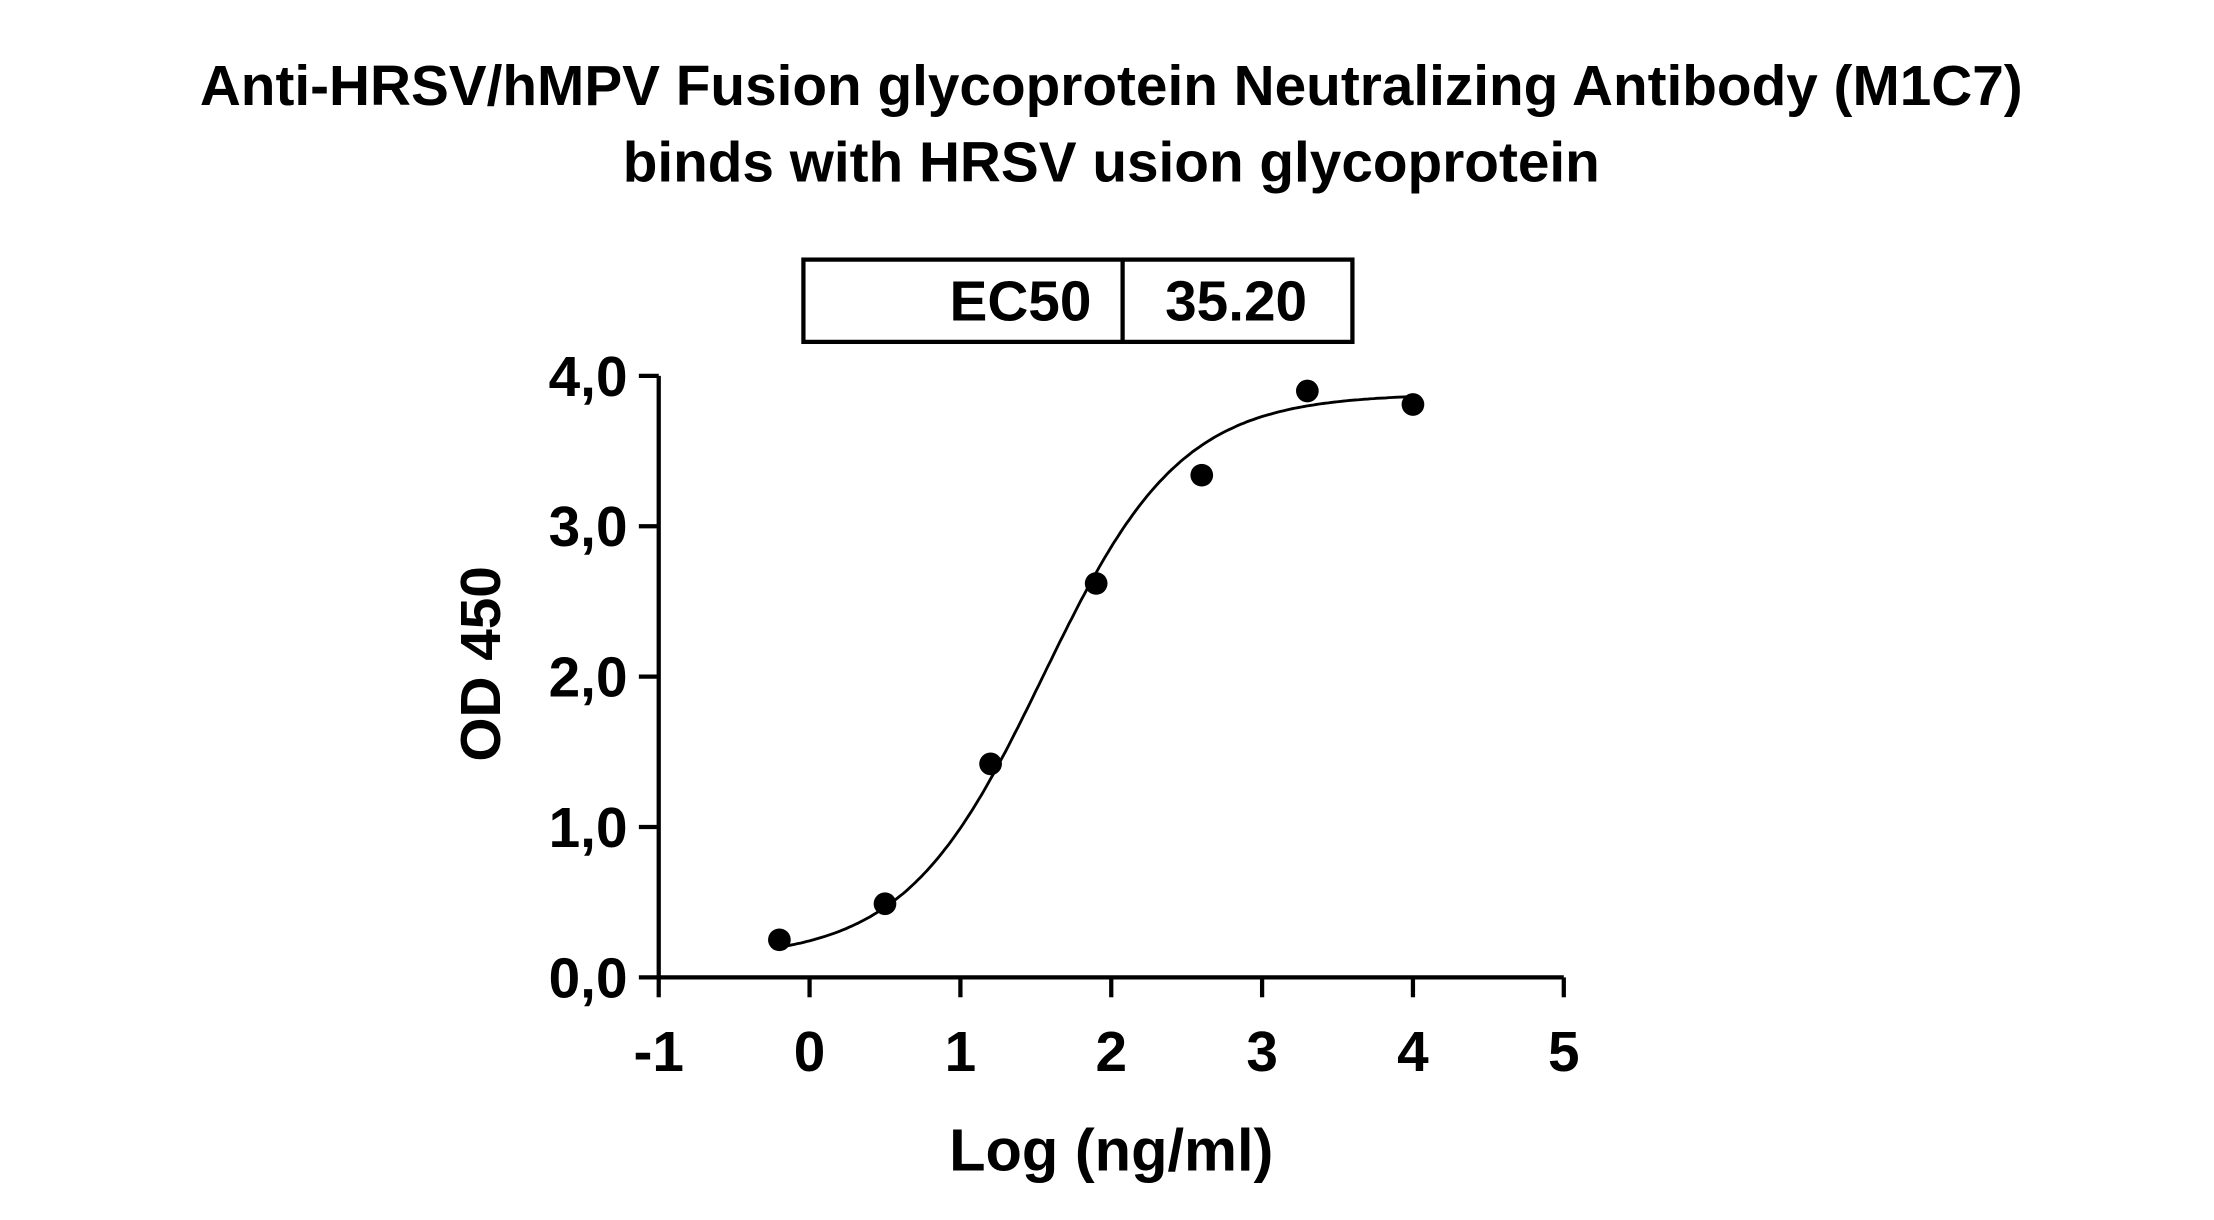 The height and width of the screenshot is (1220, 2214). What do you see at coordinates (588, 828) in the screenshot?
I see `y-tick-label: 1,0` at bounding box center [588, 828].